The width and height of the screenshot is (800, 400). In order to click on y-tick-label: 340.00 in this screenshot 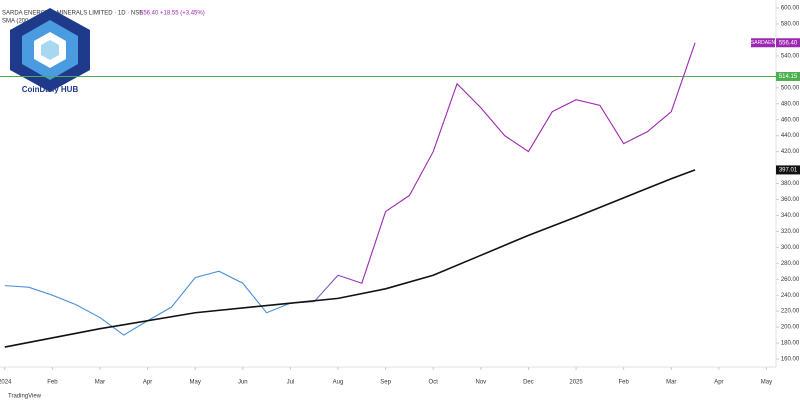, I will do `click(790, 216)`.